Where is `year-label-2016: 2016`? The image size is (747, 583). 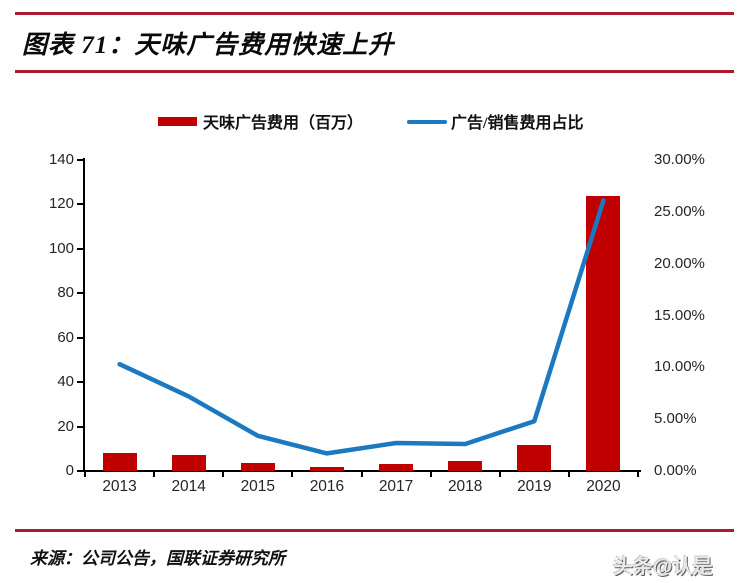 year-label-2016: 2016 is located at coordinates (327, 486).